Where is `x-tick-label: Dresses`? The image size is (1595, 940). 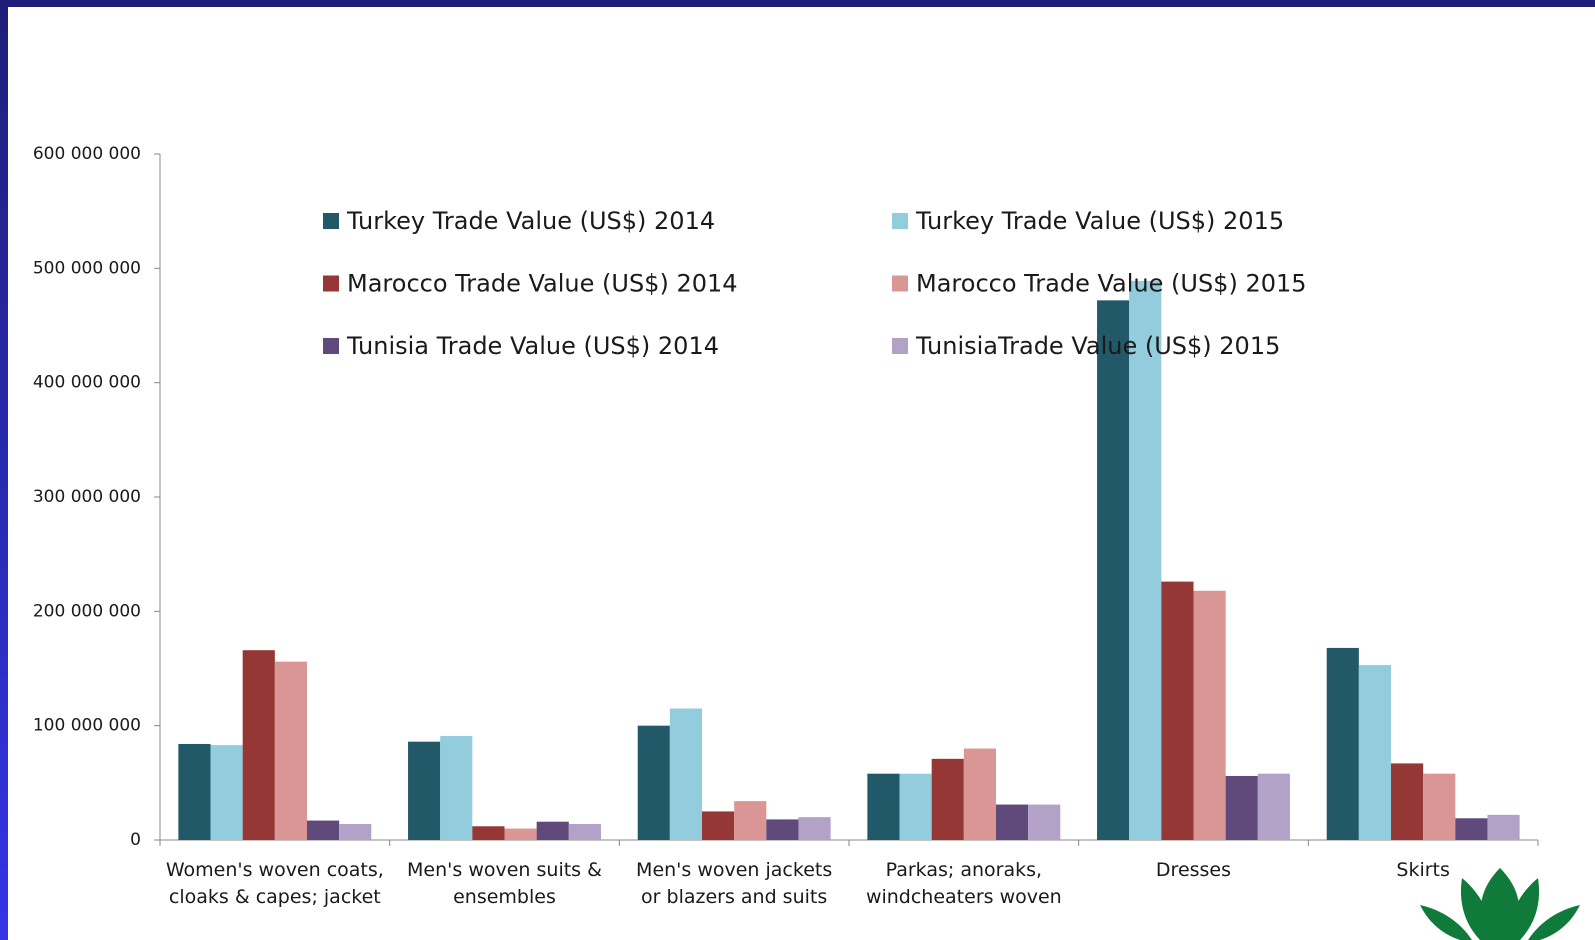 x-tick-label: Dresses is located at coordinates (1193, 870).